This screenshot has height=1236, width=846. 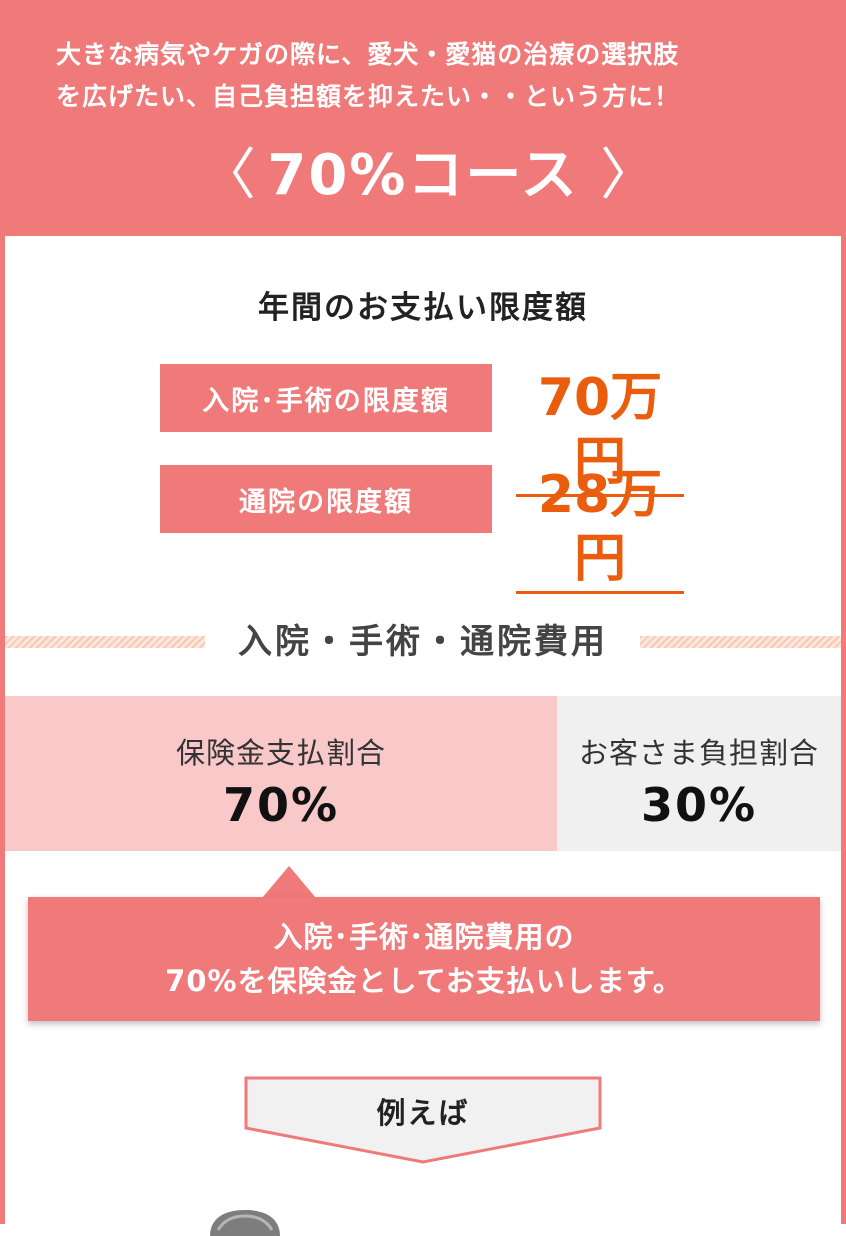 I want to click on payment-callout: 入院･手術･通院費用の 70%を保険金としてお支払いします。, so click(x=424, y=959).